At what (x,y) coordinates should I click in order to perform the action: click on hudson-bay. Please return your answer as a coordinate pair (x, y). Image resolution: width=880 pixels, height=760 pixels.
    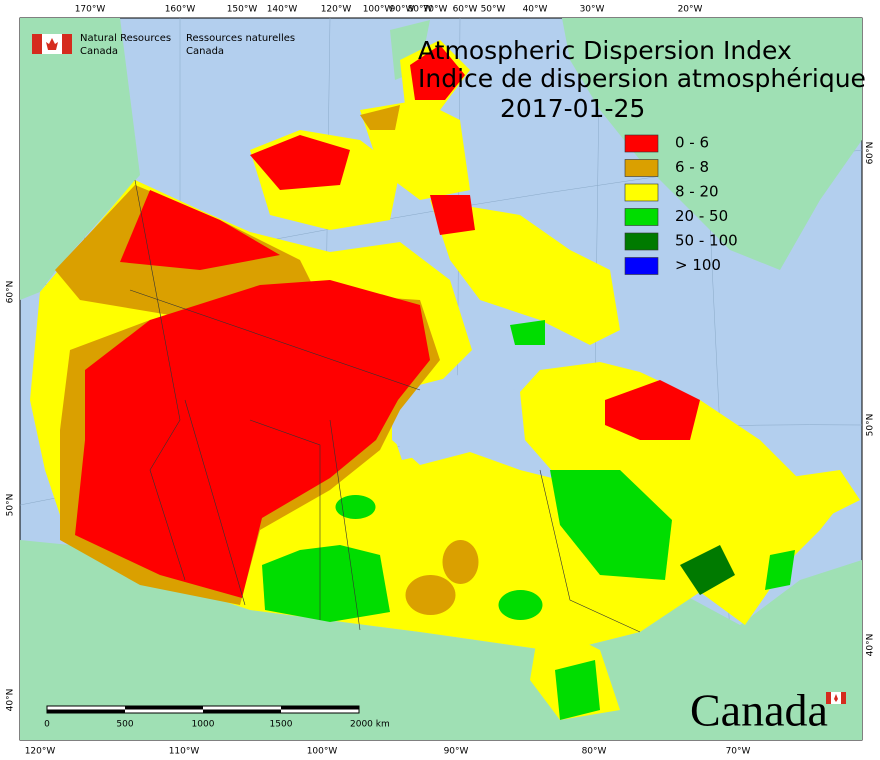
    Looking at the image, I should click on (476, 426).